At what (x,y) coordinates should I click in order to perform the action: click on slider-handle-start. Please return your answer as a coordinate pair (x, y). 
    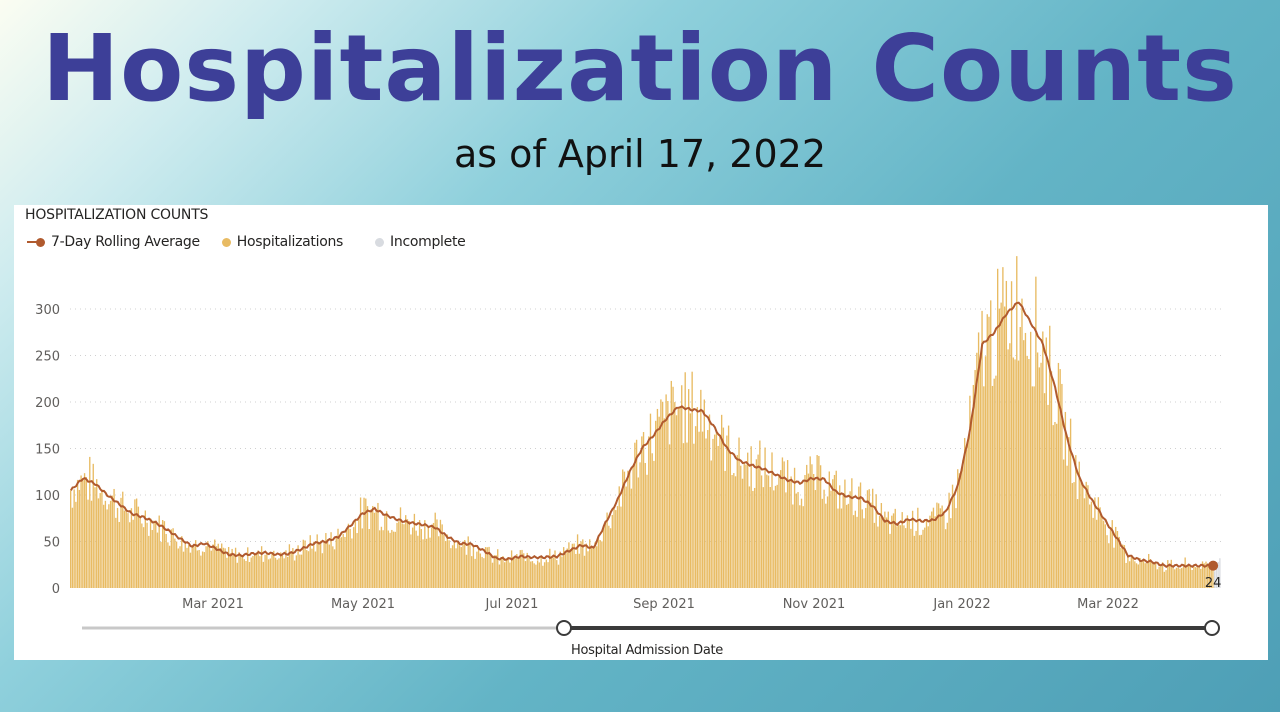
    Looking at the image, I should click on (564, 628).